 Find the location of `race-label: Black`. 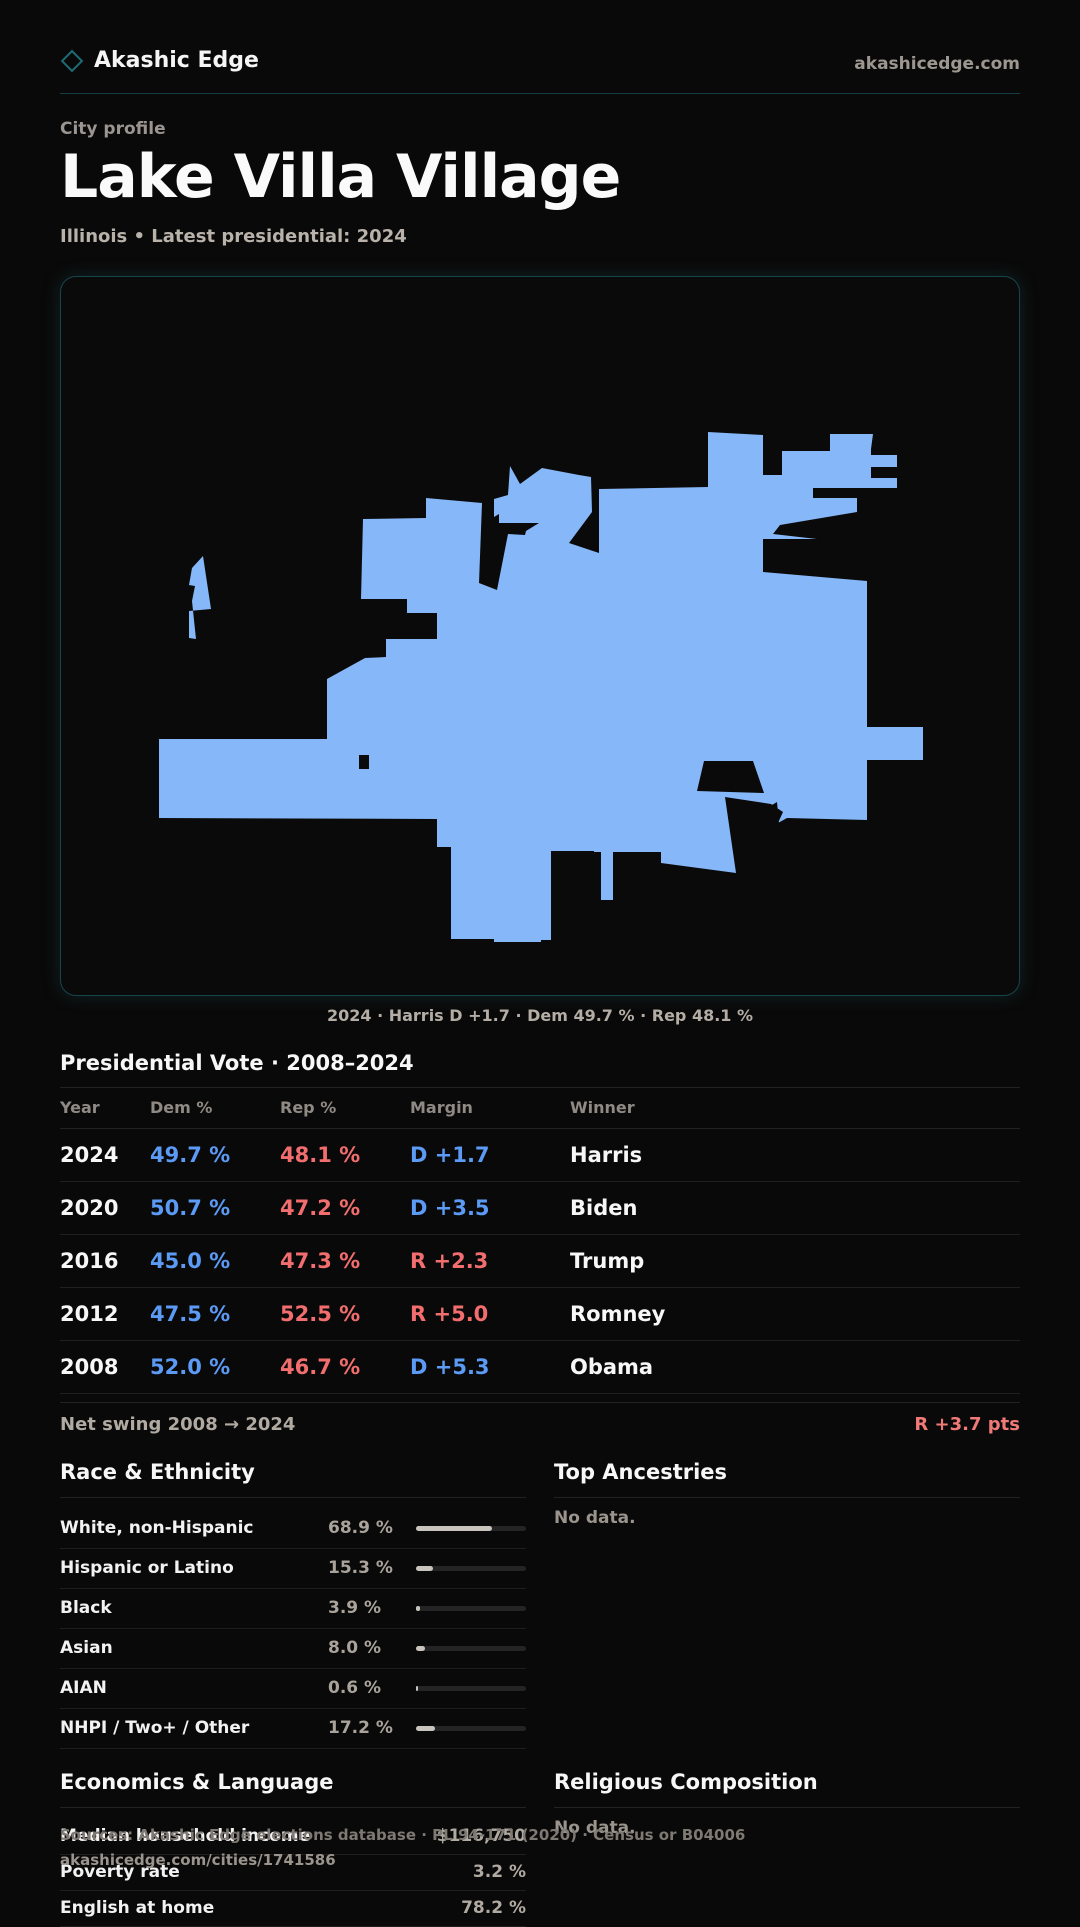

race-label: Black is located at coordinates (86, 1608).